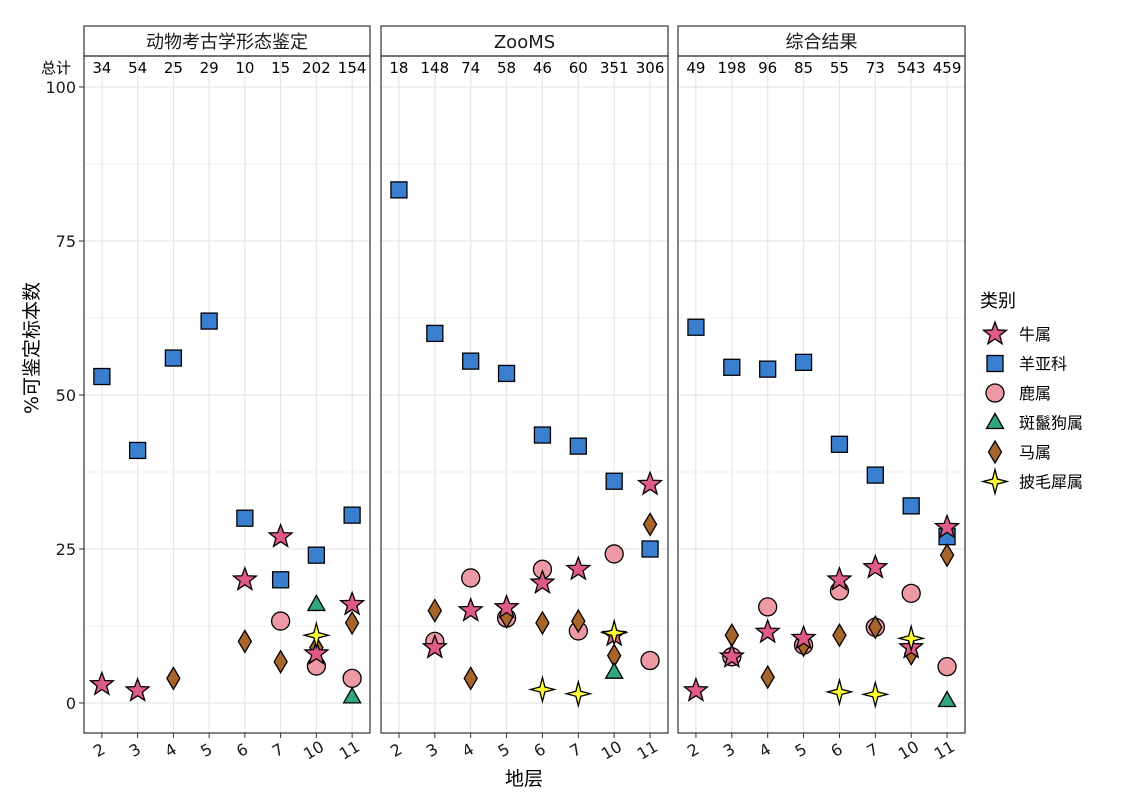 This screenshot has width=1143, height=795. What do you see at coordinates (227, 450) in the screenshot?
I see `series-羊亚科` at bounding box center [227, 450].